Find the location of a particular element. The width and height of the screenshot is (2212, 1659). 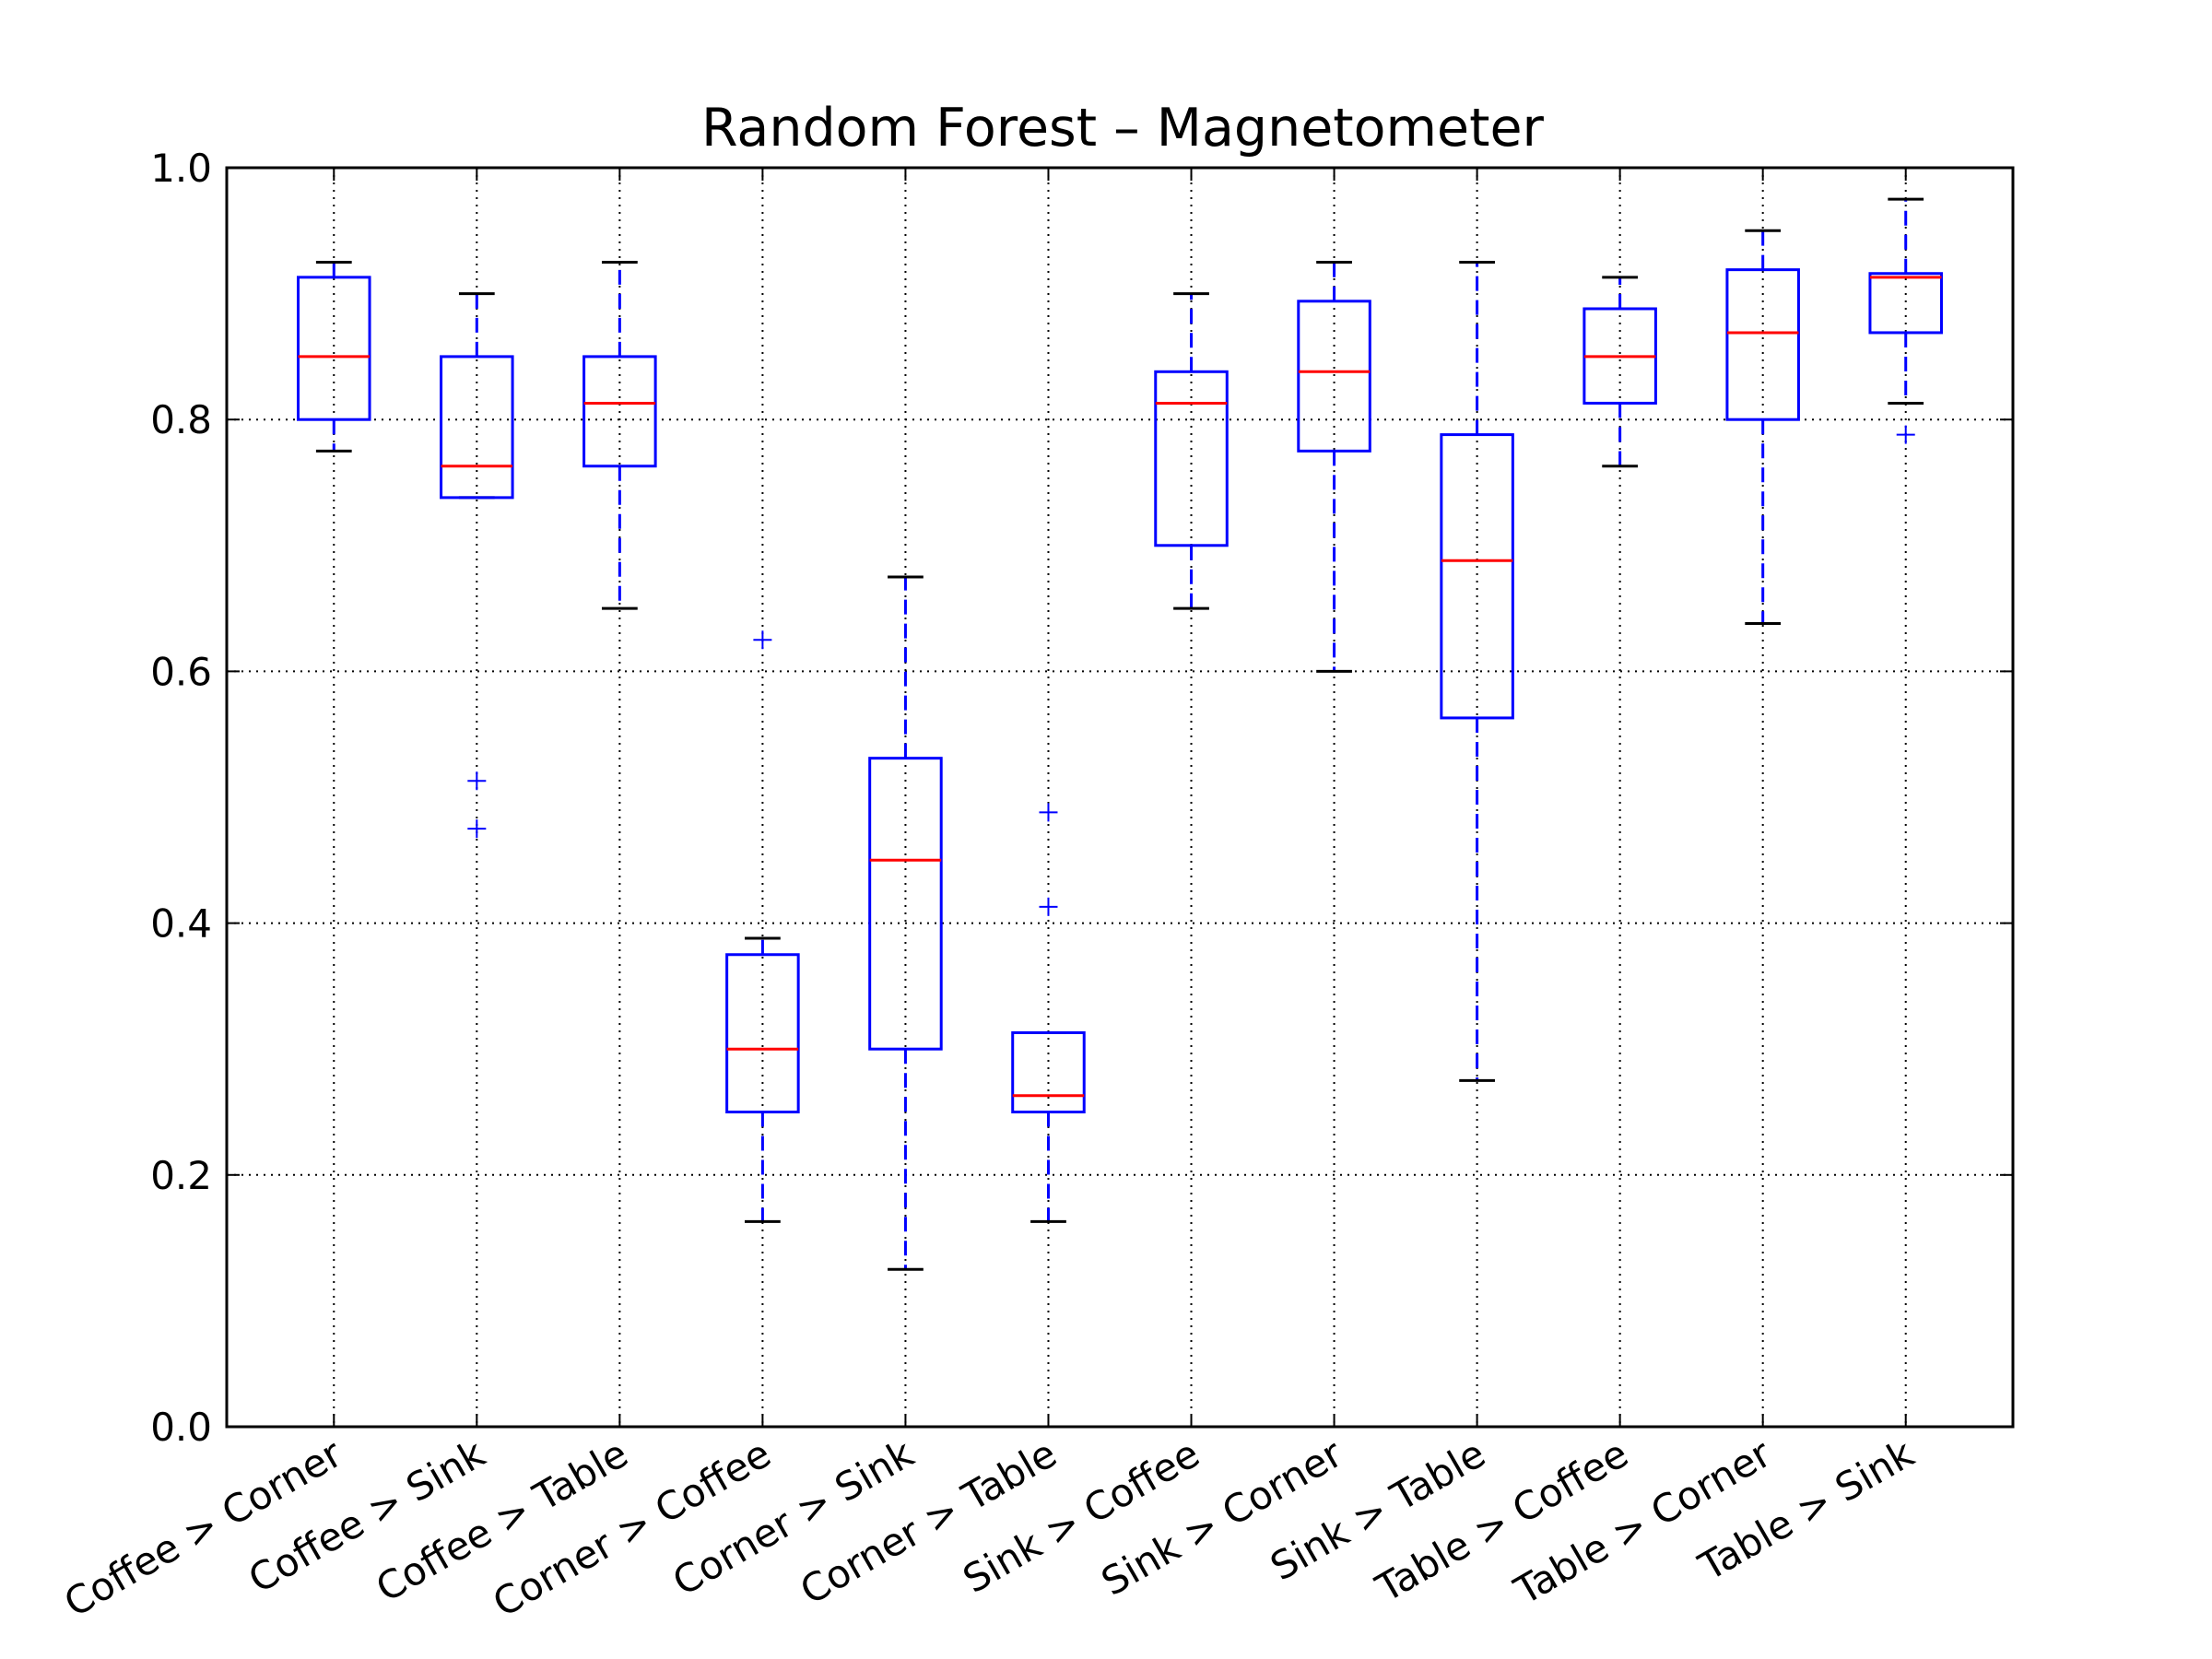

chart-title: Random Forest – Magnetometer is located at coordinates (1122, 128).